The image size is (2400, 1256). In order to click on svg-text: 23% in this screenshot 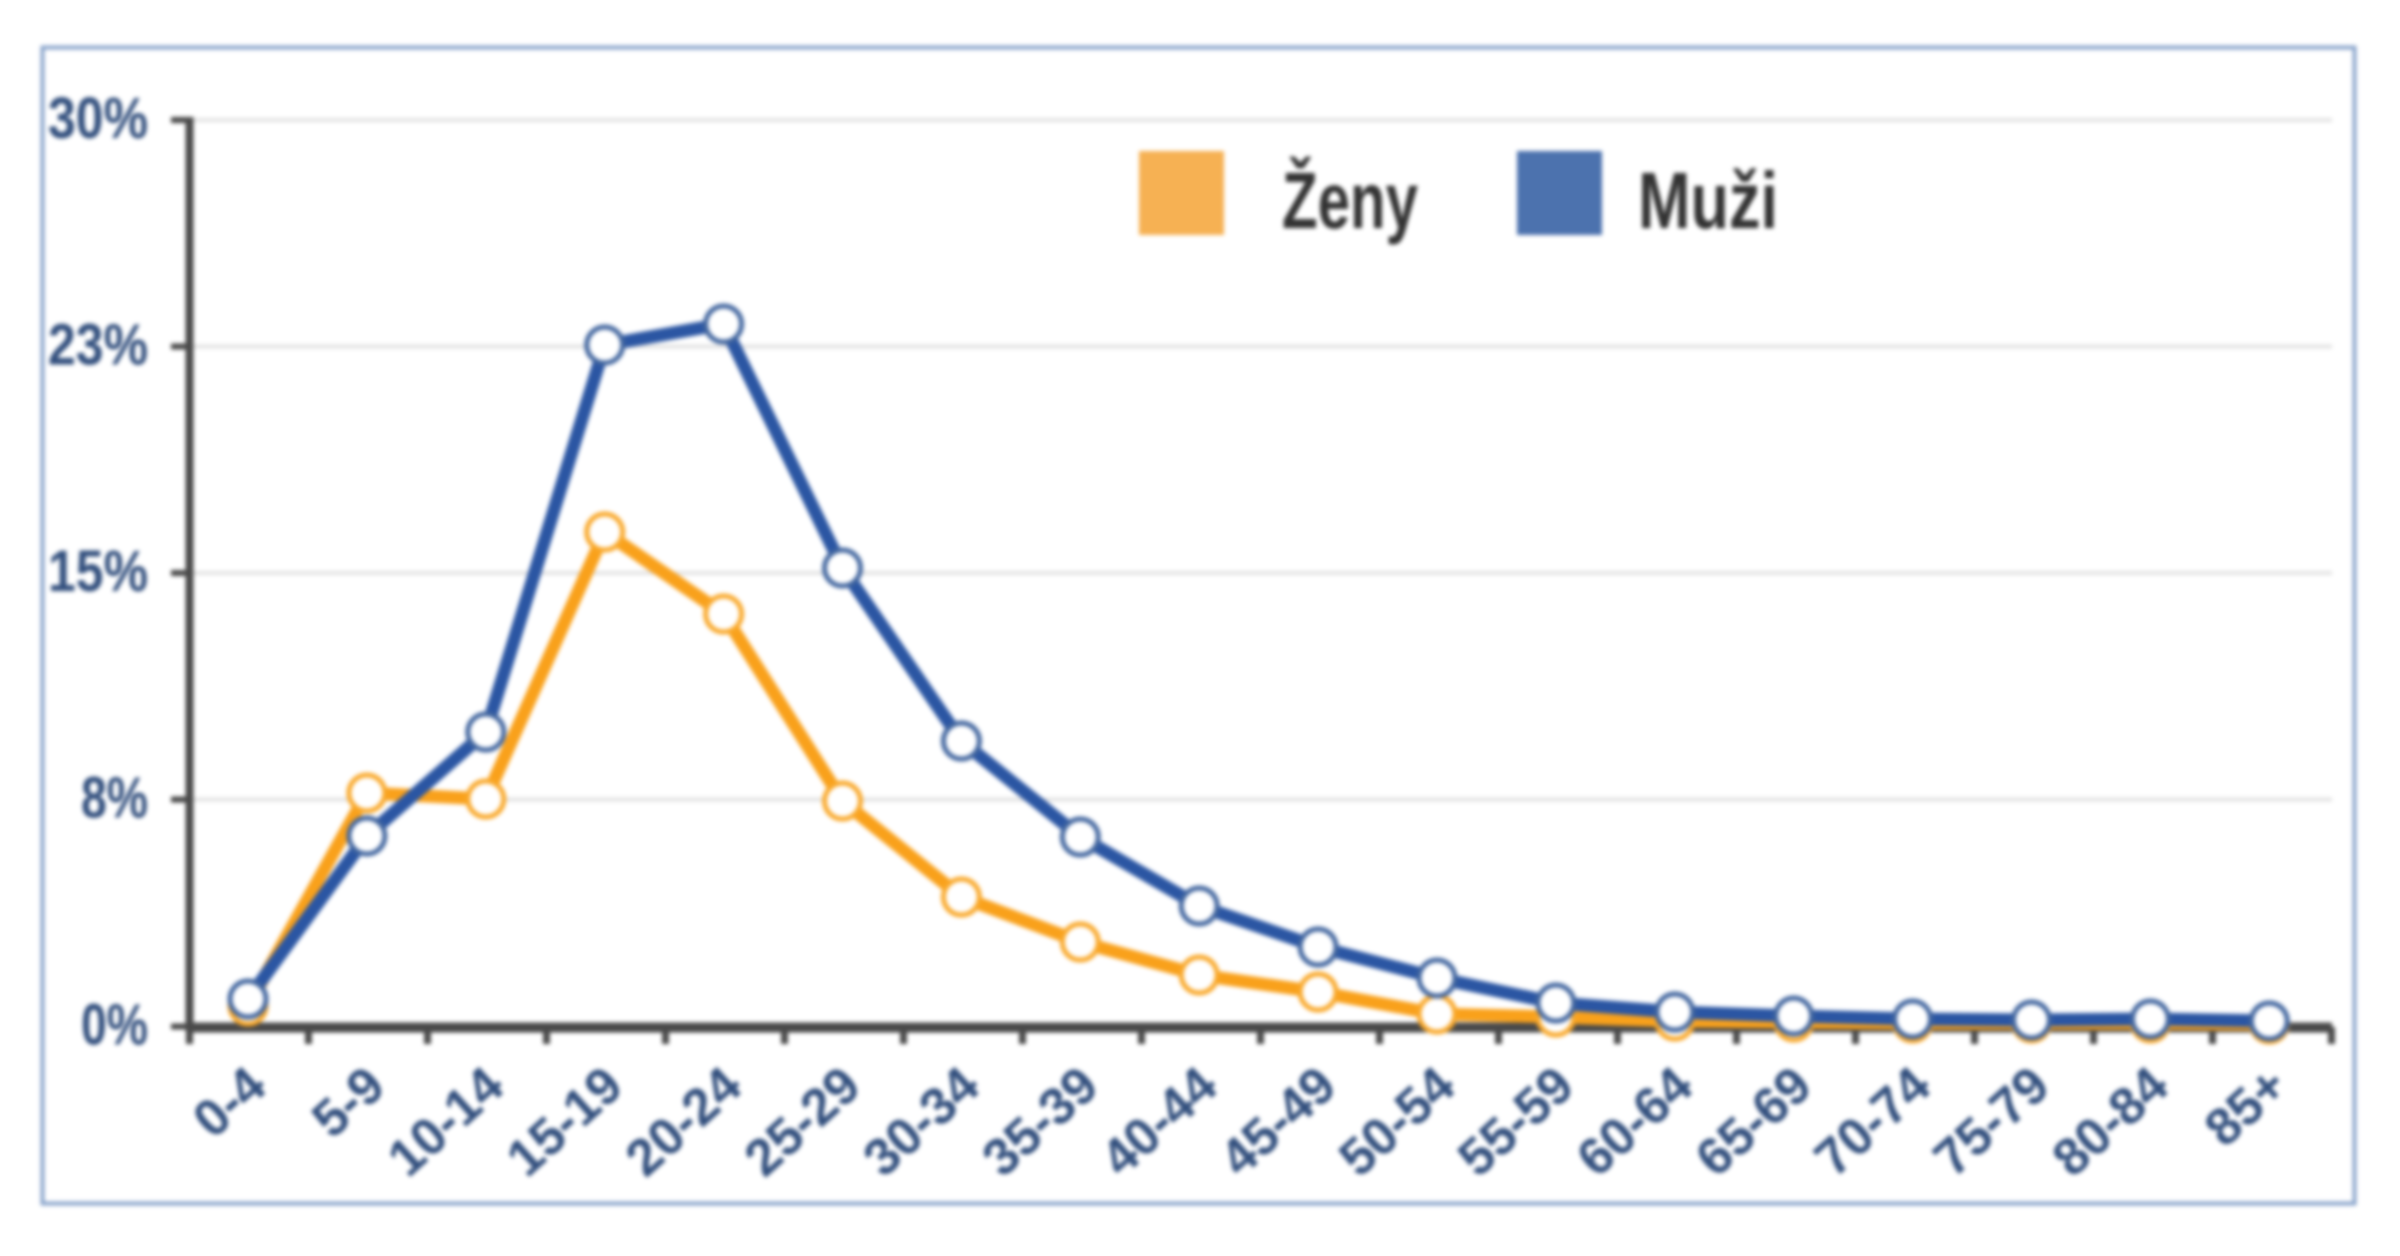, I will do `click(98, 345)`.